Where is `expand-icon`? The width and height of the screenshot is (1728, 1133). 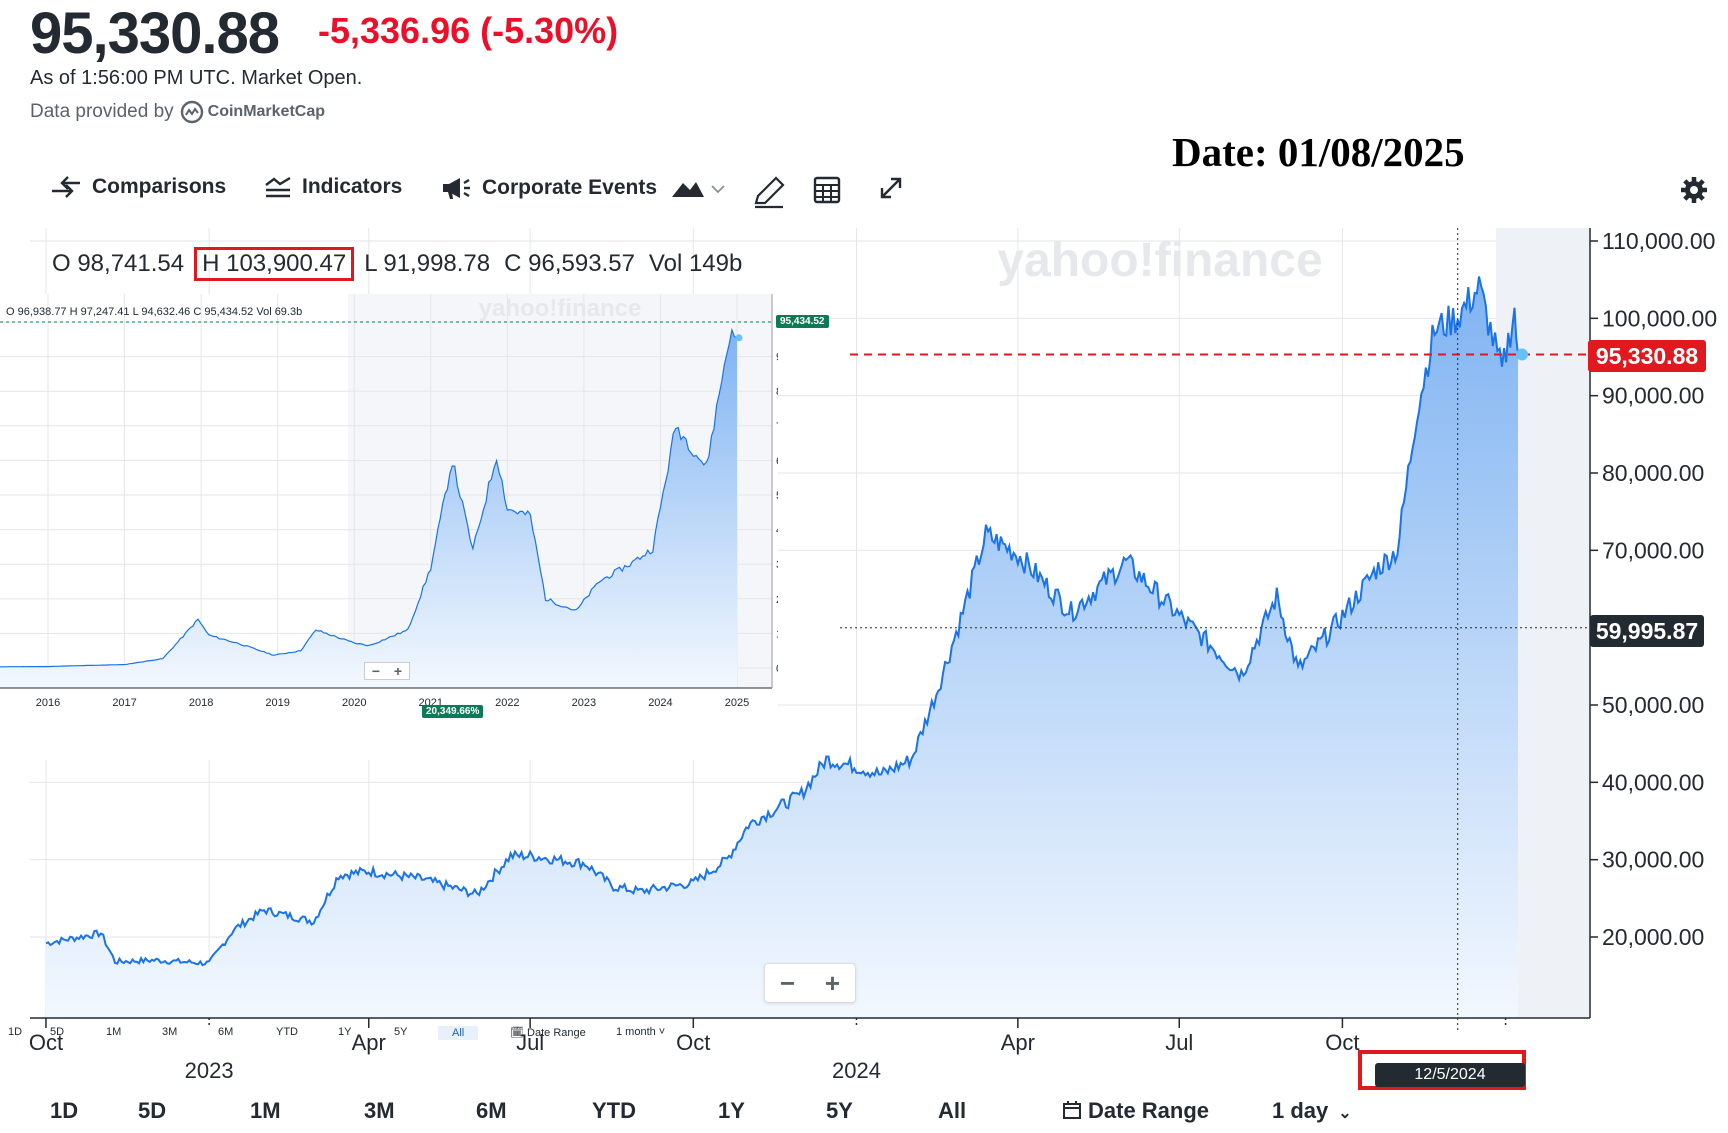
expand-icon is located at coordinates (891, 188).